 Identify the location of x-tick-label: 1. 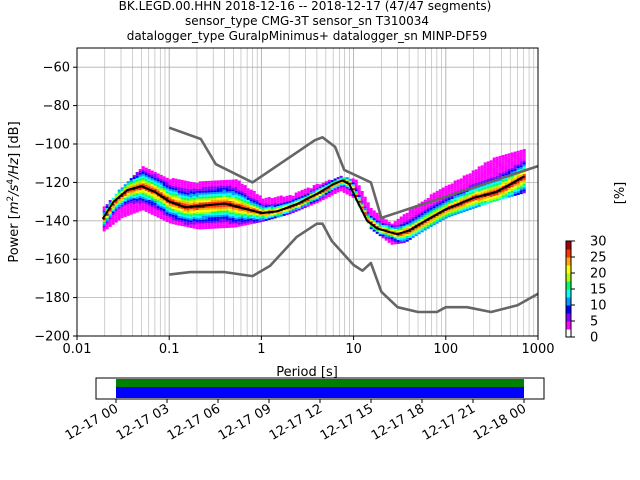
(261, 349).